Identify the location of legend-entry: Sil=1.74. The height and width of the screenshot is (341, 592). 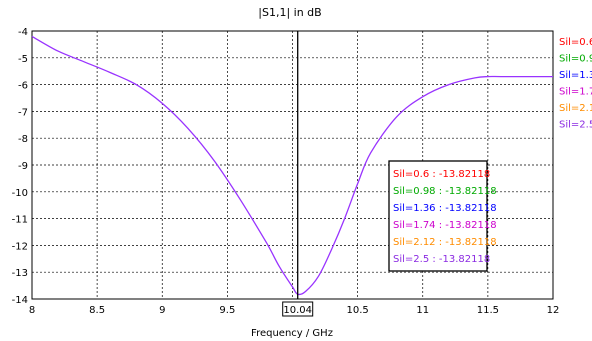
(575, 92).